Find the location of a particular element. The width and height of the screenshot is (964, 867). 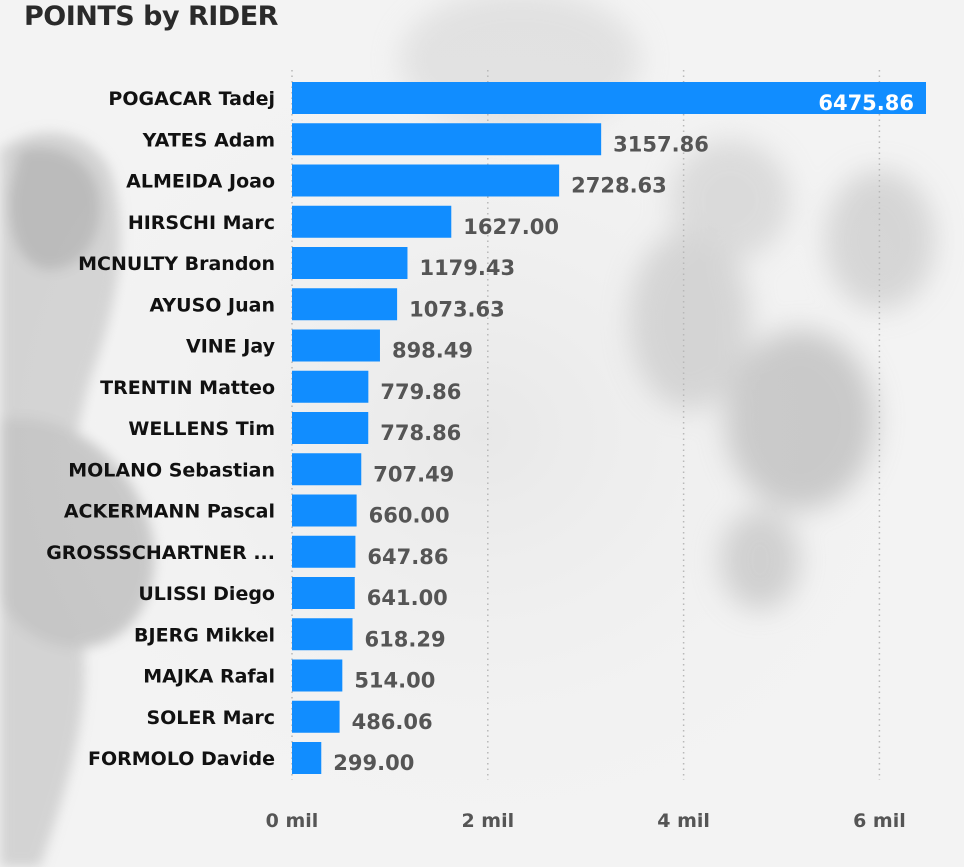

chart-title: POINTS by RIDER is located at coordinates (151, 16).